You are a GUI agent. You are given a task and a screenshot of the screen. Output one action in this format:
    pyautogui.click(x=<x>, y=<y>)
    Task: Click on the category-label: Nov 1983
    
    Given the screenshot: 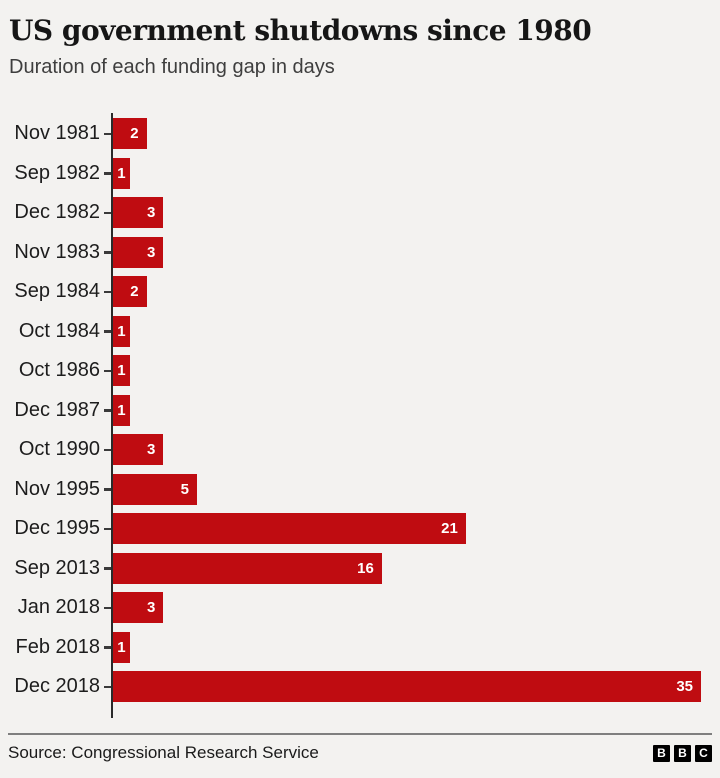 What is the action you would take?
    pyautogui.click(x=57, y=251)
    